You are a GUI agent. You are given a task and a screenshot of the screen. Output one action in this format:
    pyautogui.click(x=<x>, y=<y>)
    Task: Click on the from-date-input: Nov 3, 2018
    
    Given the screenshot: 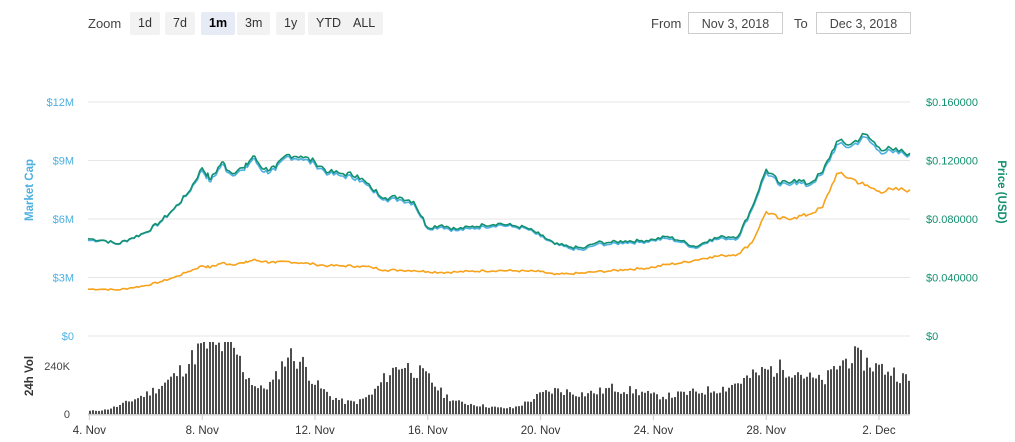 What is the action you would take?
    pyautogui.click(x=735, y=23)
    